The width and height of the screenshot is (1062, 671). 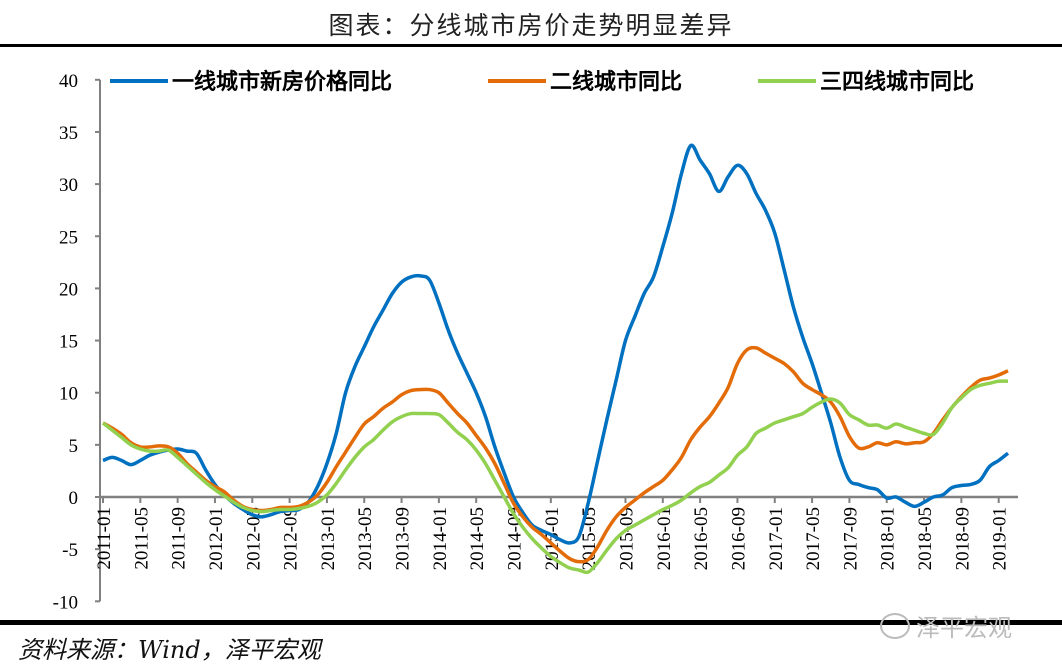 I want to click on source-note: 资料来源：Wind，泽平宏观, so click(x=169, y=650).